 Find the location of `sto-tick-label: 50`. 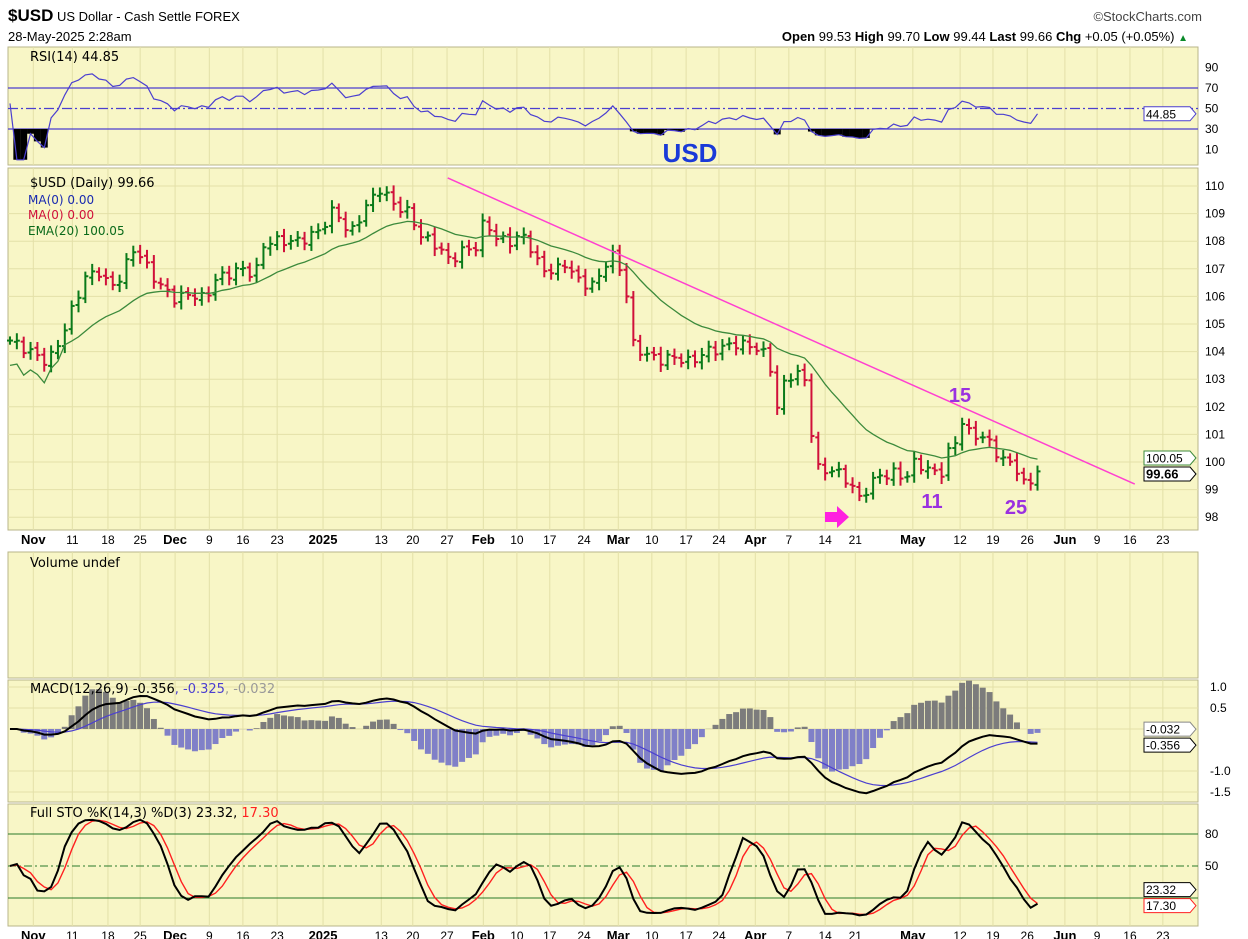

sto-tick-label: 50 is located at coordinates (1212, 866).